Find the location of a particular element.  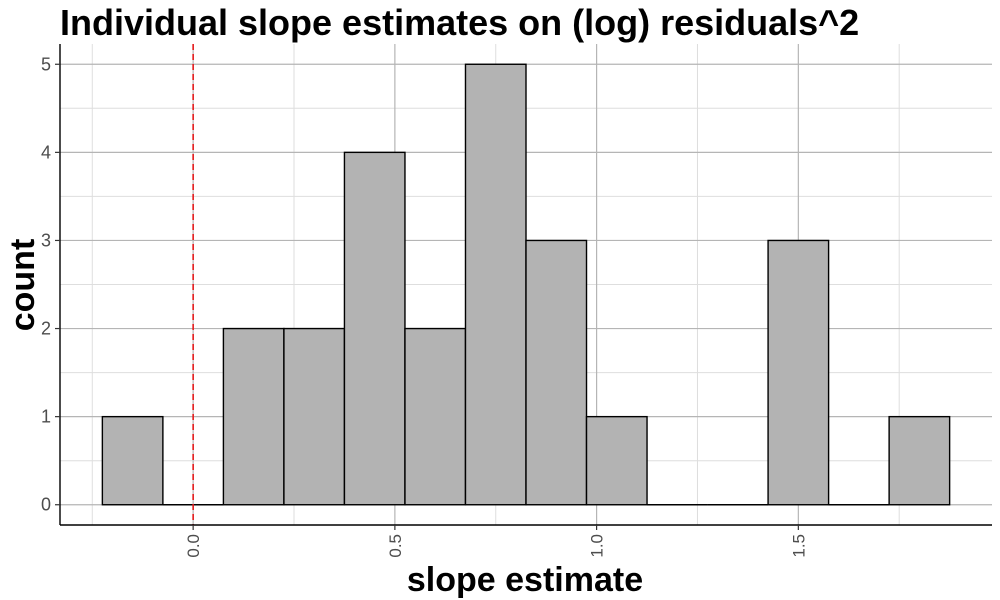

y-tick-label: 1 is located at coordinates (46, 417).